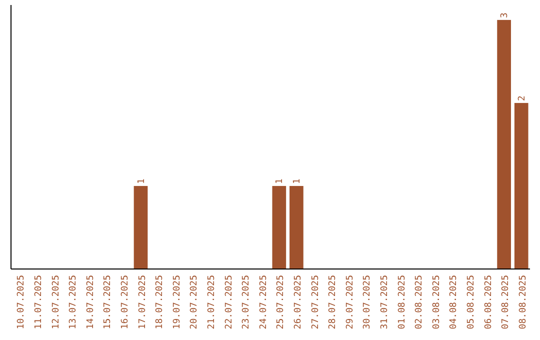 The height and width of the screenshot is (340, 540). Describe the element at coordinates (489, 302) in the screenshot. I see `x-tick-label: 06.08.2025` at that location.